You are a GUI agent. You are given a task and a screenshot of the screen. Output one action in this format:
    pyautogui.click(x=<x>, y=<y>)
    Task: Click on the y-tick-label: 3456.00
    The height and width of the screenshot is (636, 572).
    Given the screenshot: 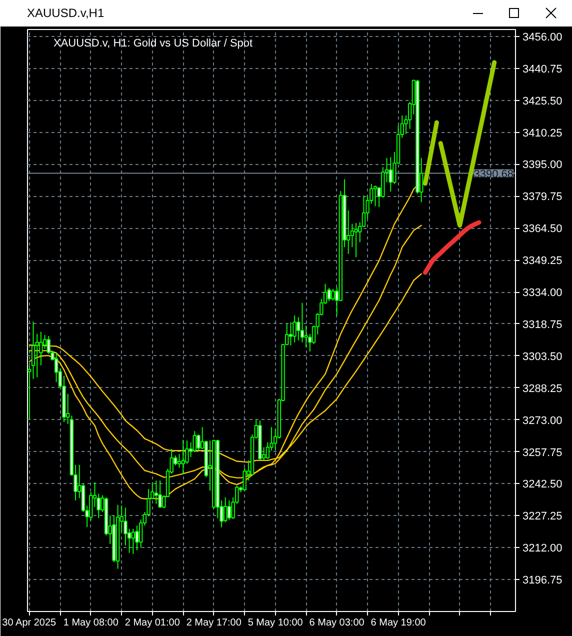 What is the action you would take?
    pyautogui.click(x=542, y=37)
    